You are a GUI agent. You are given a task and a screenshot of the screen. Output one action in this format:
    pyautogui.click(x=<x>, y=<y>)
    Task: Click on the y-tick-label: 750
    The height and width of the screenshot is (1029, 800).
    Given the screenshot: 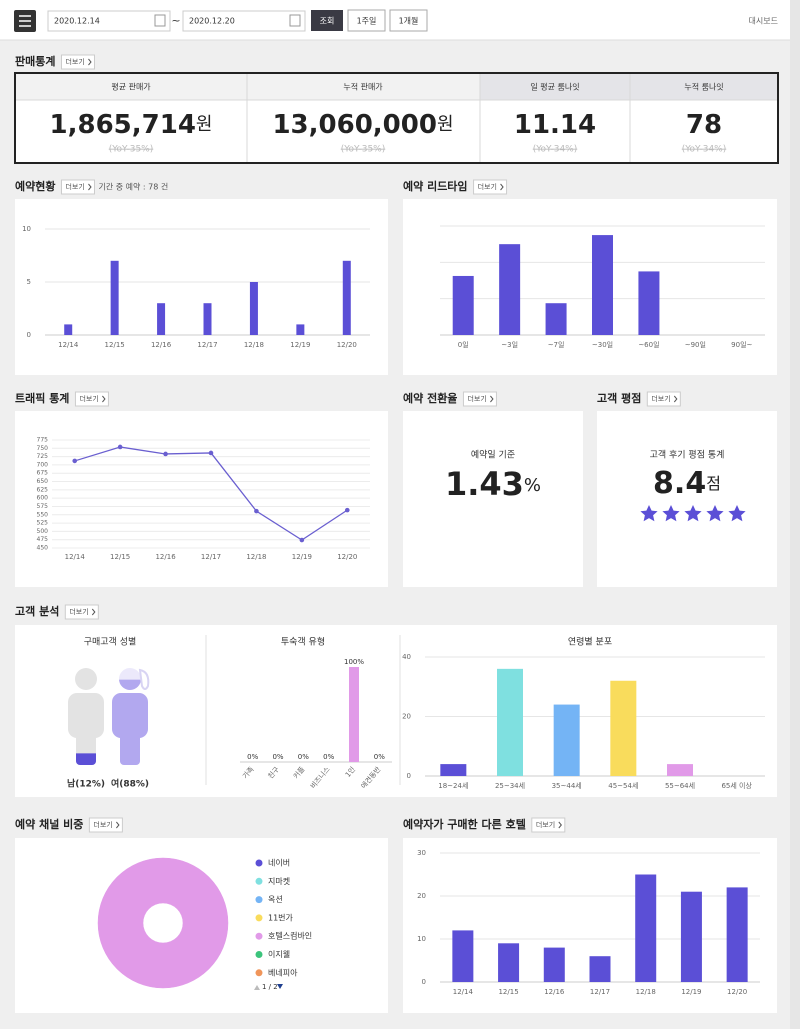 What is the action you would take?
    pyautogui.click(x=43, y=448)
    